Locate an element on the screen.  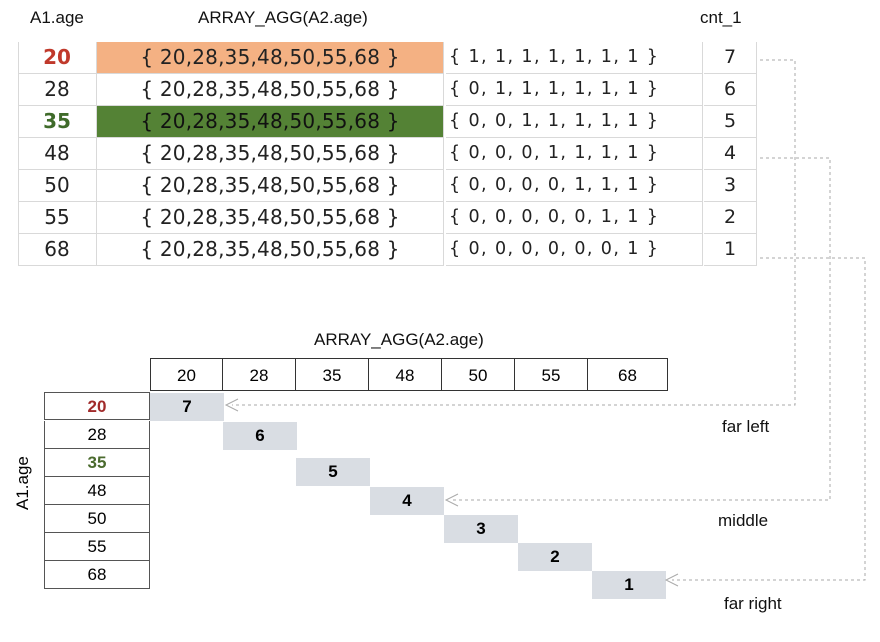
grid-row-header: 28 is located at coordinates (97, 435).